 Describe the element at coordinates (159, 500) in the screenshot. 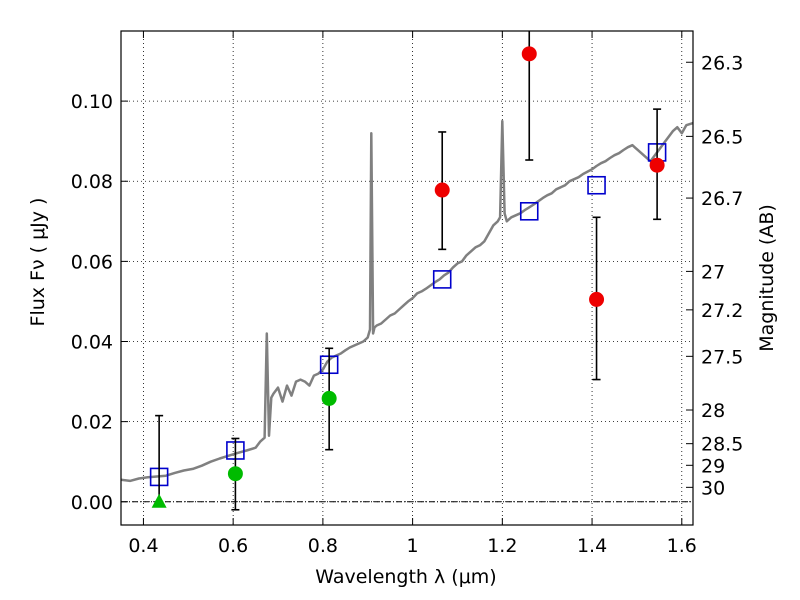

I see `upper-limit-triangle` at that location.